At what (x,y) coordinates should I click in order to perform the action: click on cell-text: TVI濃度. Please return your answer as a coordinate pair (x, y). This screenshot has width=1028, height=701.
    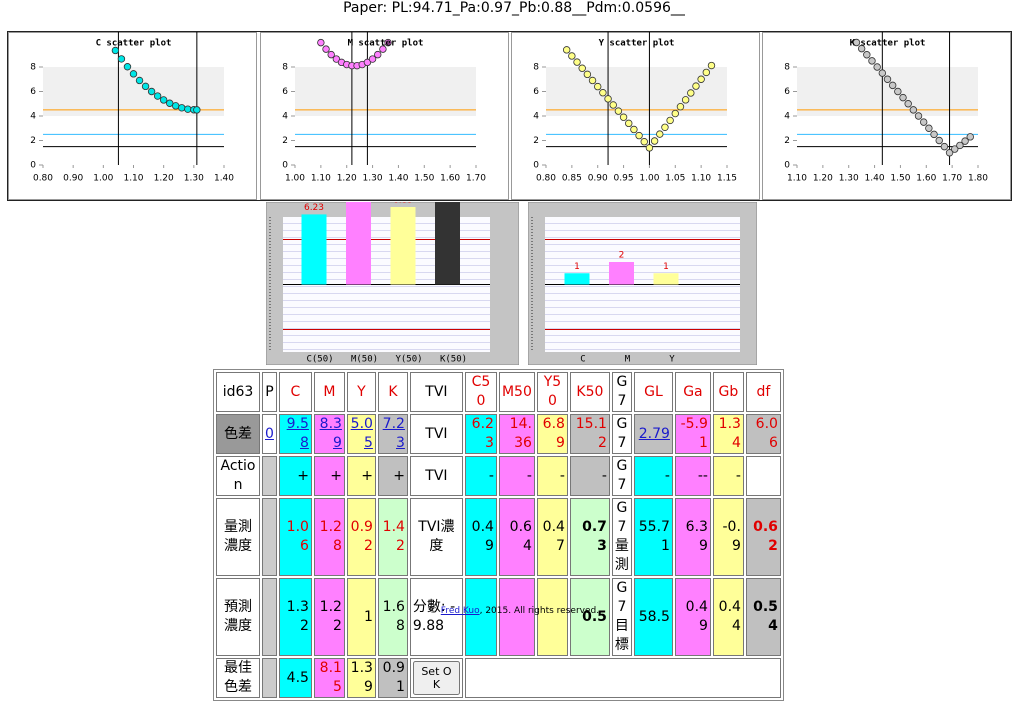
    Looking at the image, I should click on (436, 536).